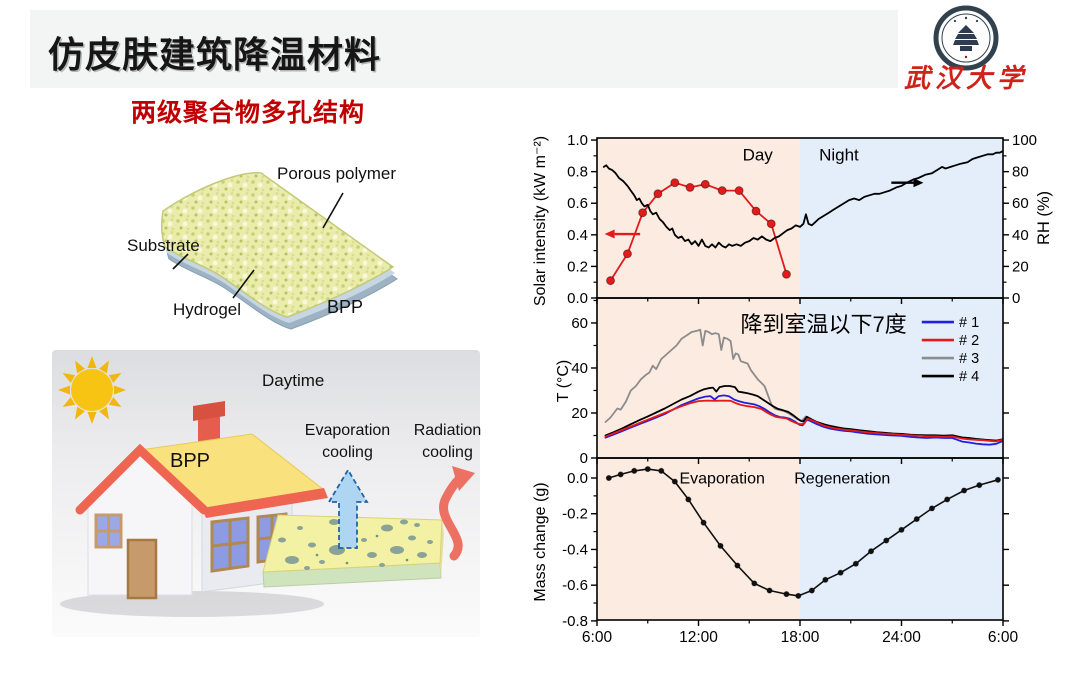 This screenshot has height=679, width=1076. What do you see at coordinates (163, 245) in the screenshot?
I see `substrate-label: Substrate` at bounding box center [163, 245].